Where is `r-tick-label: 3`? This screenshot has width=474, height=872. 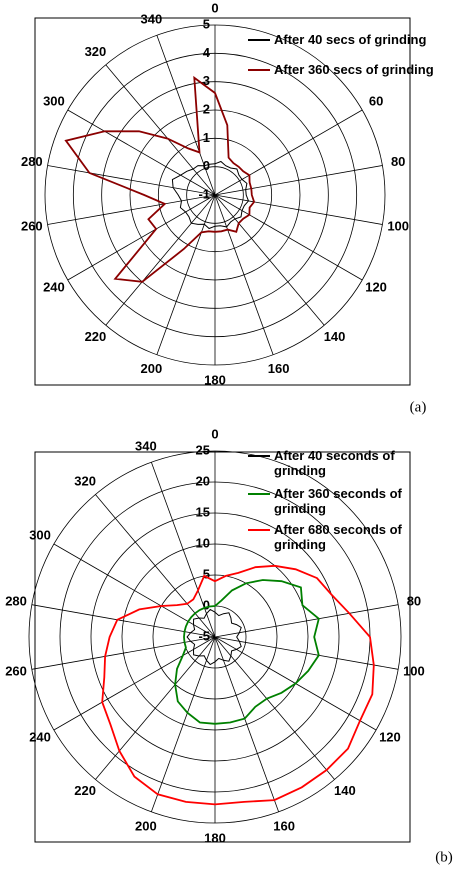 r-tick-label: 3 is located at coordinates (206, 80).